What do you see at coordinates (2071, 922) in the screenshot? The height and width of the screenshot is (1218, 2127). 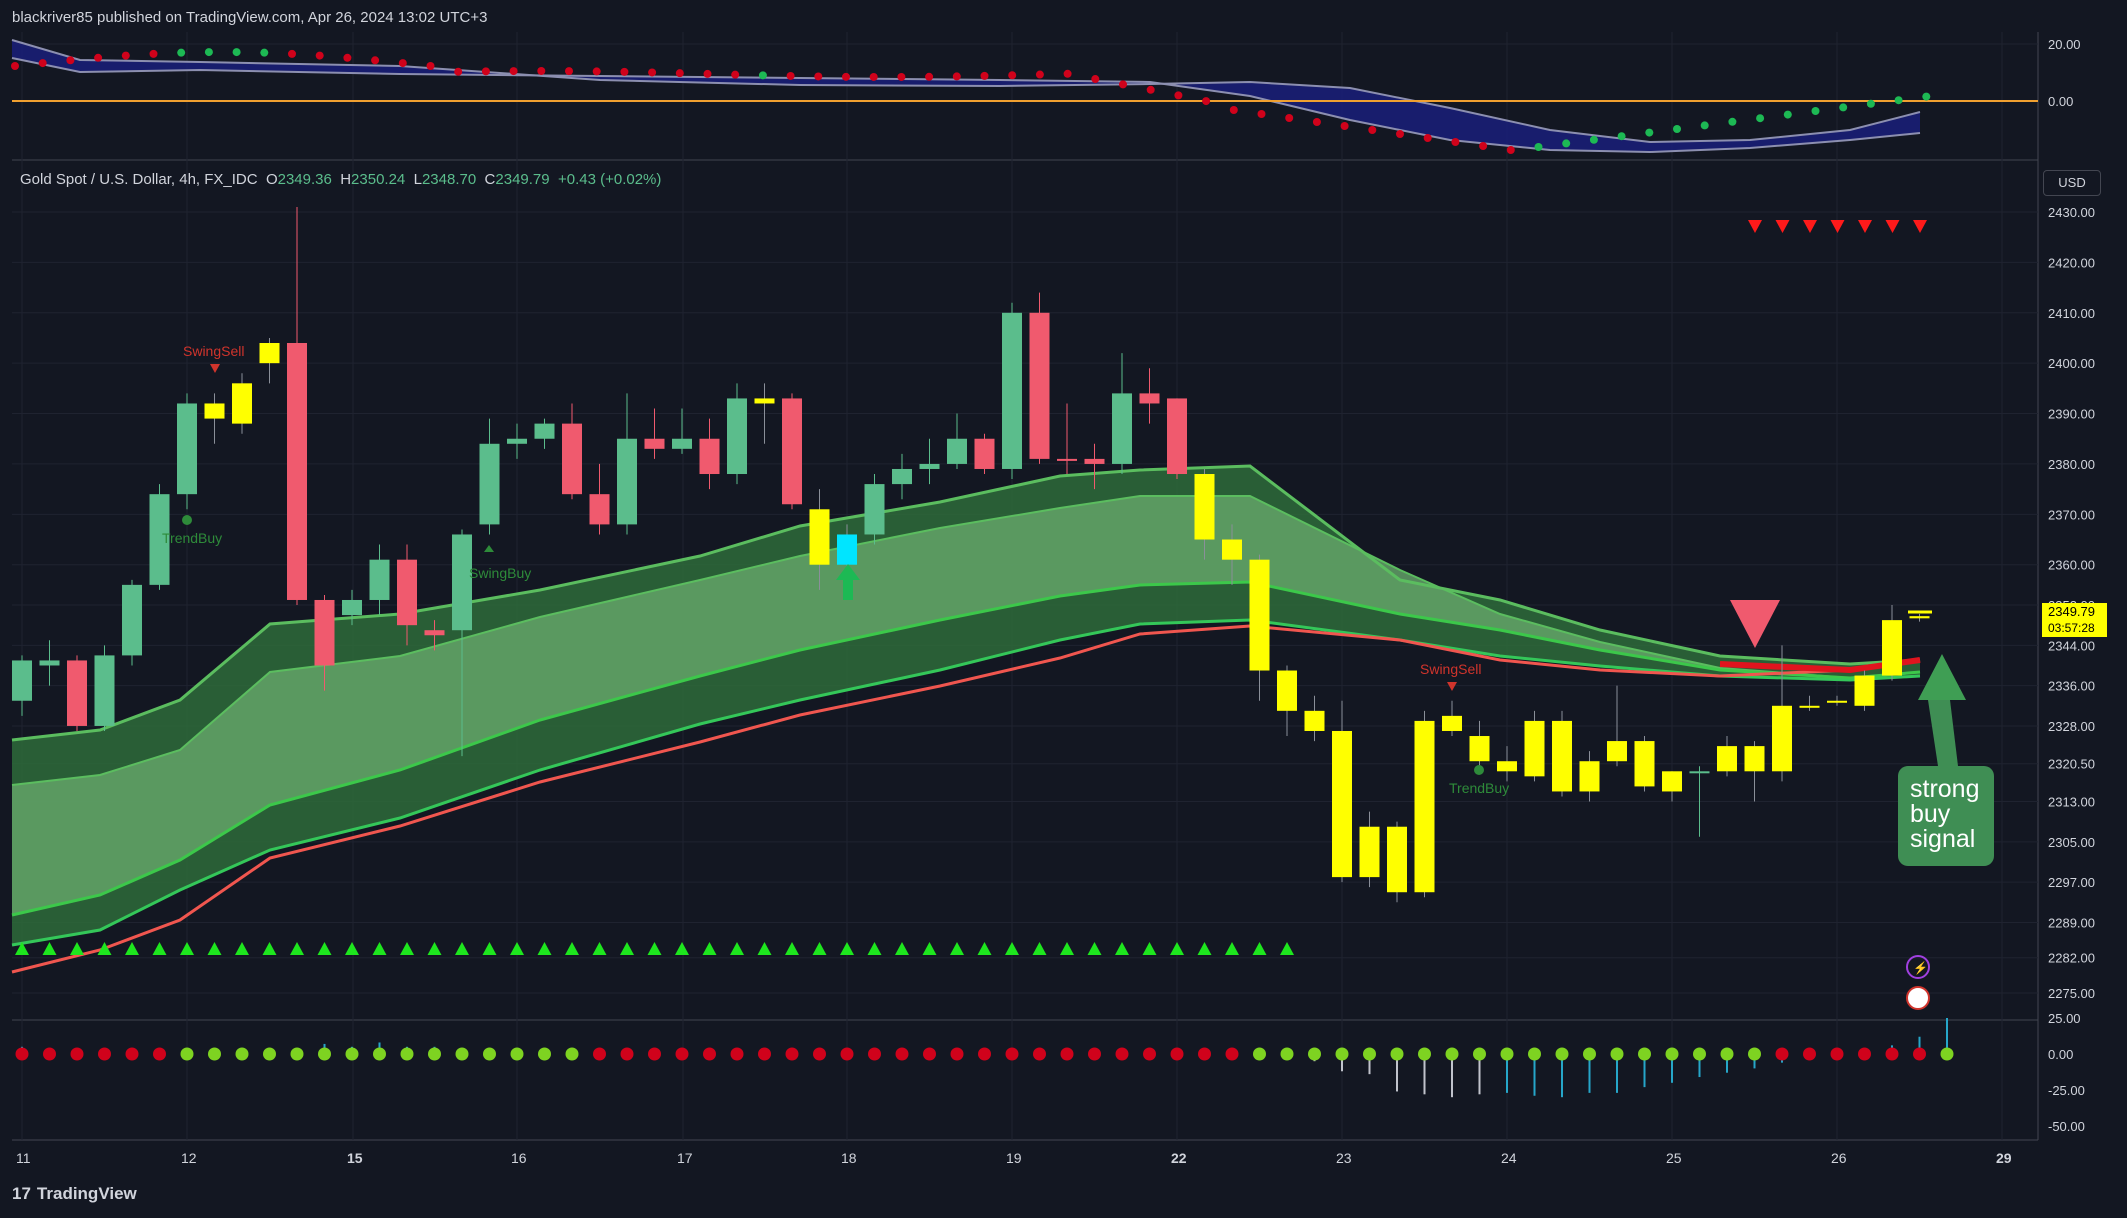 I see `y-tick-label: 2289.00` at bounding box center [2071, 922].